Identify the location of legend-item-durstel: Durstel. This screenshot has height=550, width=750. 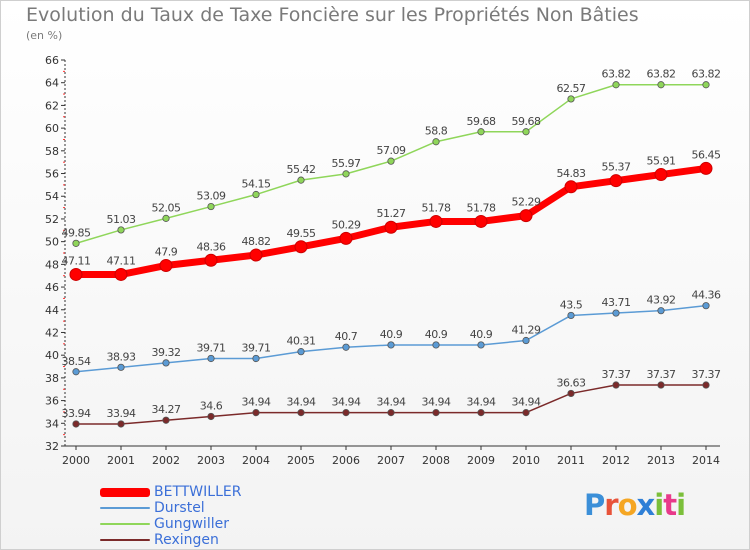
(170, 508).